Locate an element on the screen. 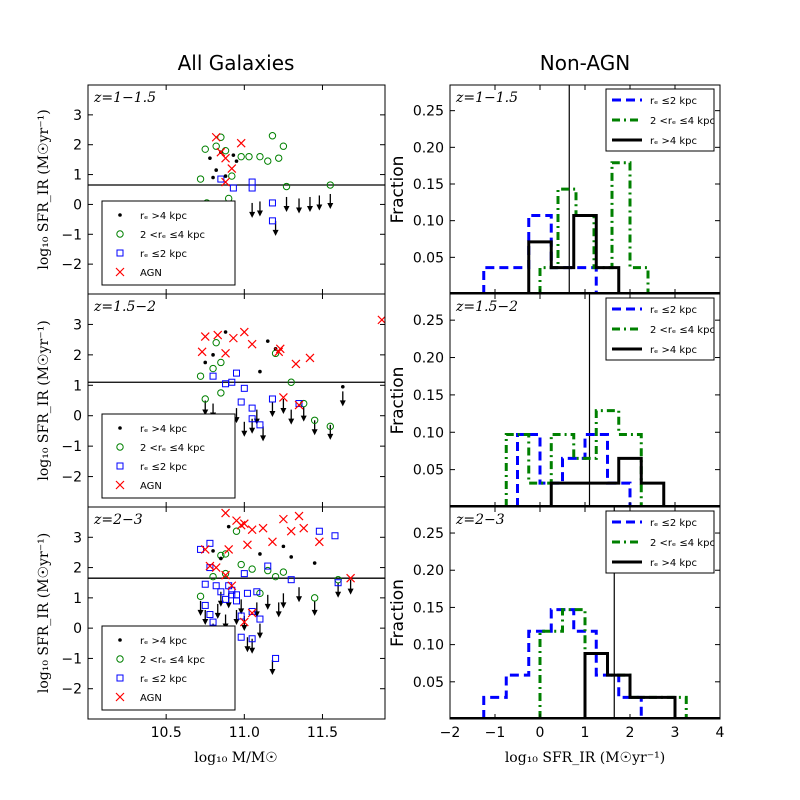  x-tick-label: 1 is located at coordinates (585, 733).